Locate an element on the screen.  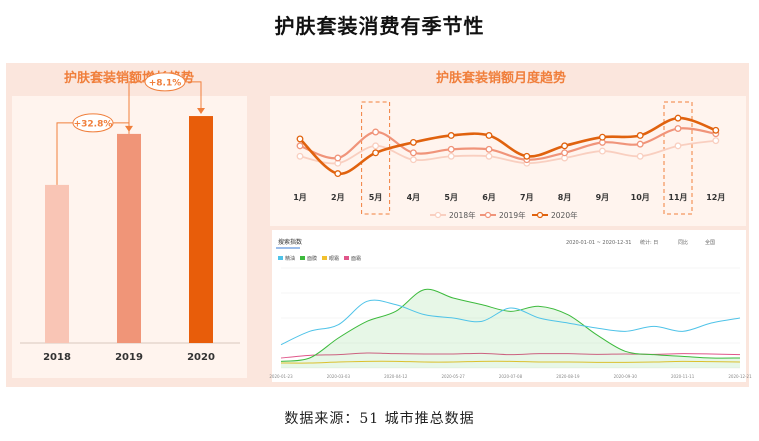
month-label-0: 1月 is located at coordinates (300, 197).